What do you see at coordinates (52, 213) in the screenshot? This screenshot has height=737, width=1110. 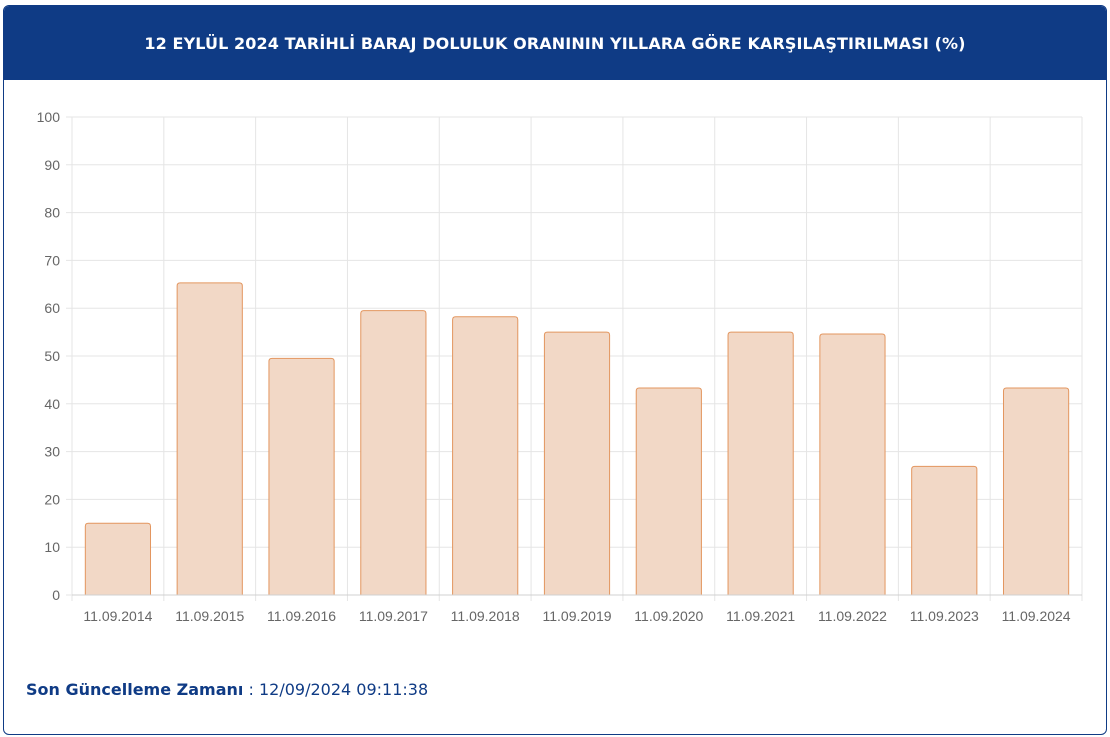 I see `y-tick-label: 80` at bounding box center [52, 213].